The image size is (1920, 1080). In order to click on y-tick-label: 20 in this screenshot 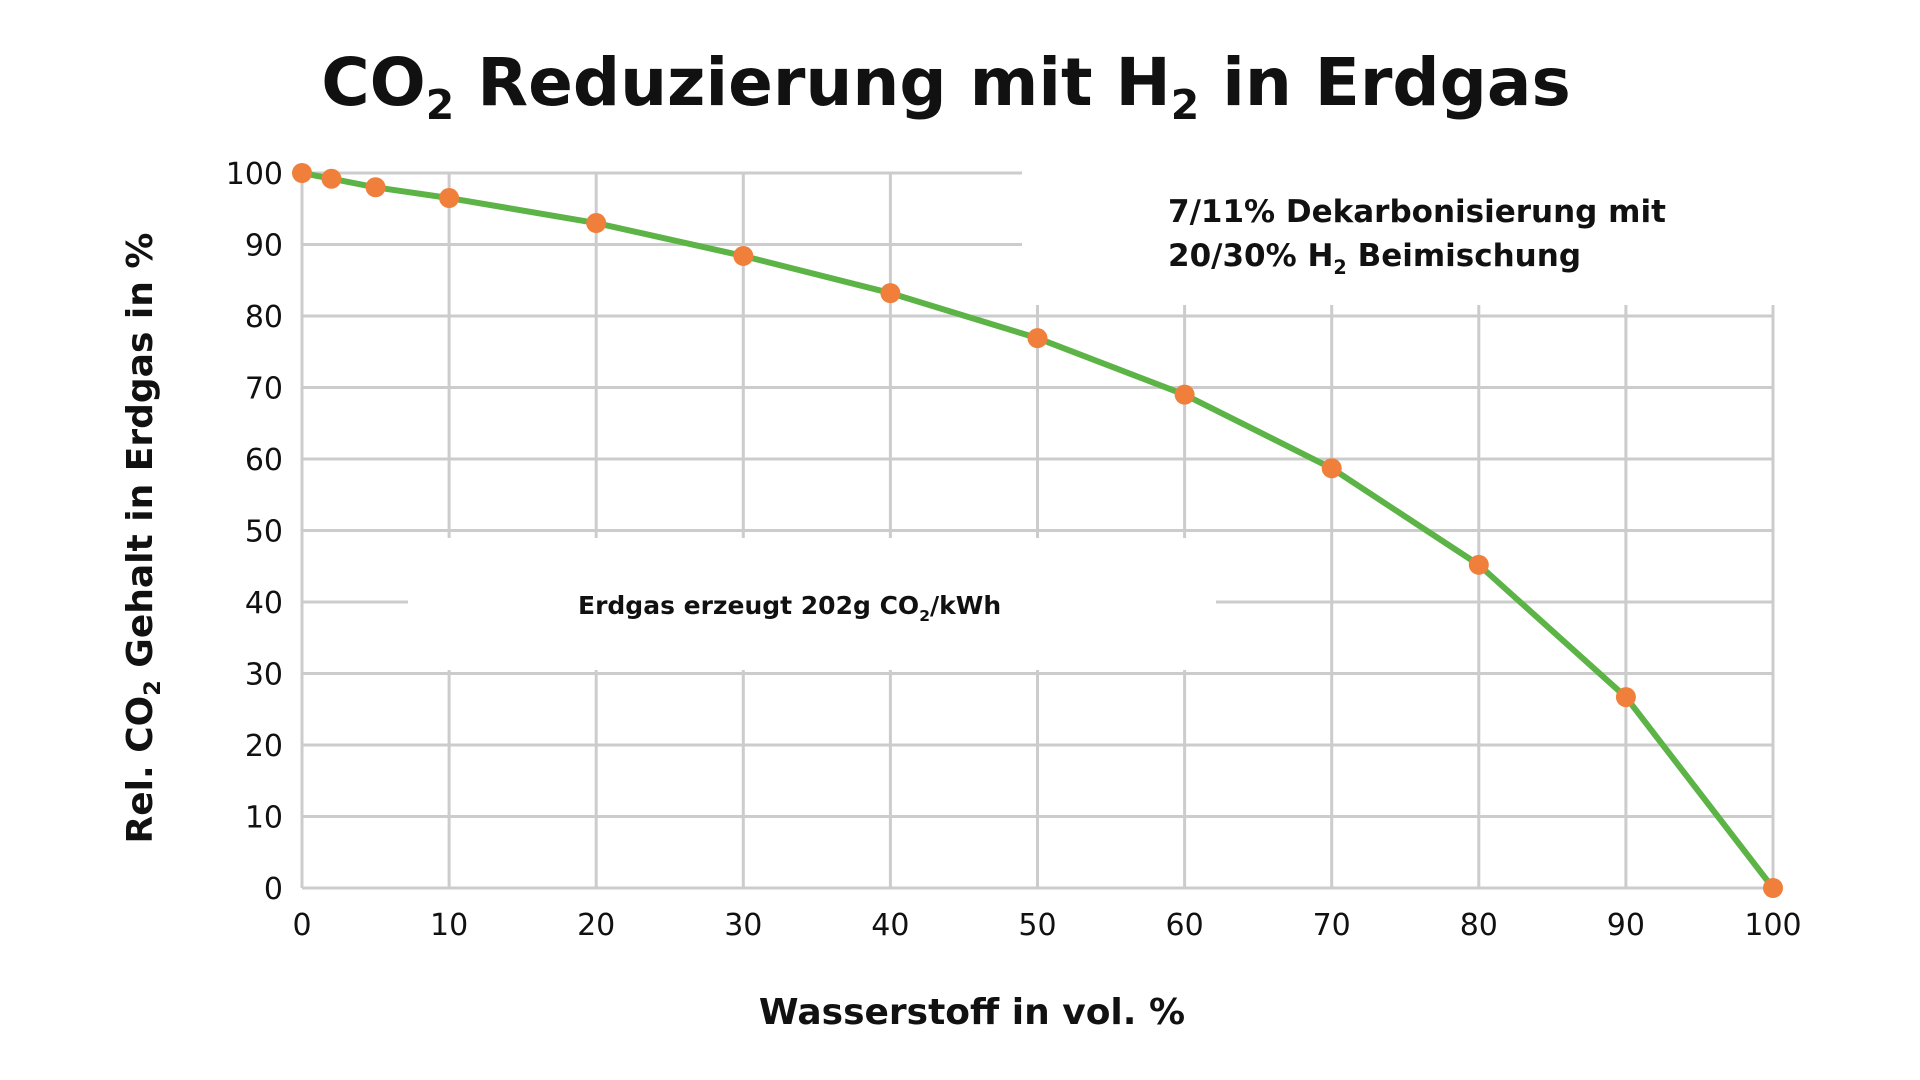, I will do `click(264, 746)`.